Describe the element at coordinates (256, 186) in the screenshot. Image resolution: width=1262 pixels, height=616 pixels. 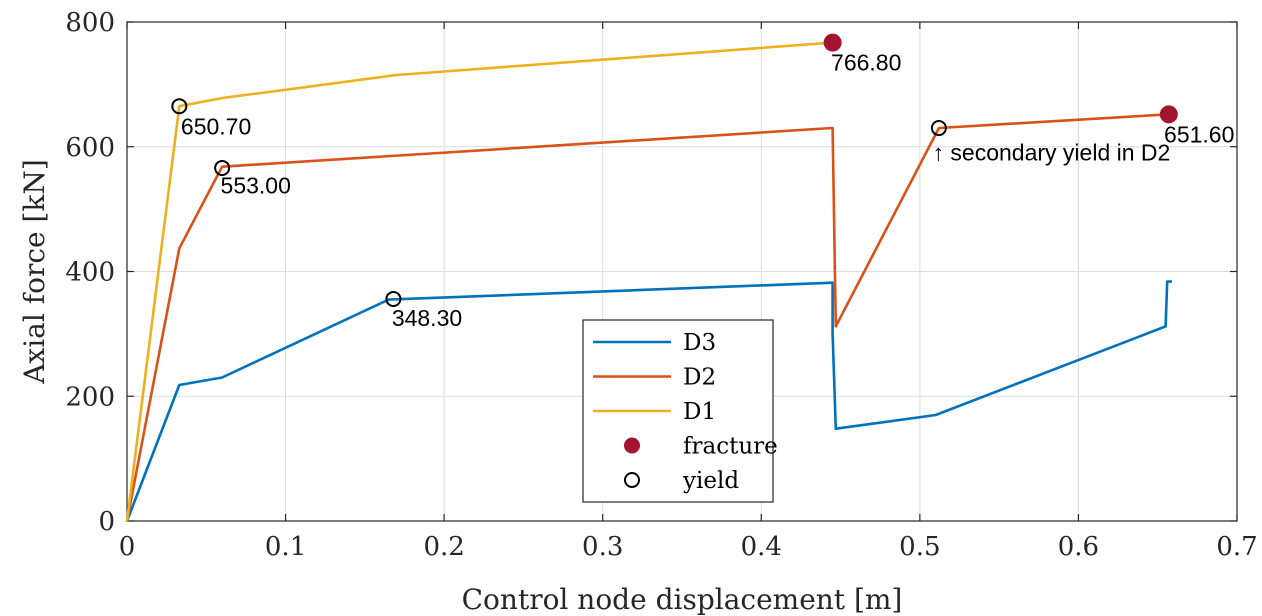
I see `data-label: 553.00` at that location.